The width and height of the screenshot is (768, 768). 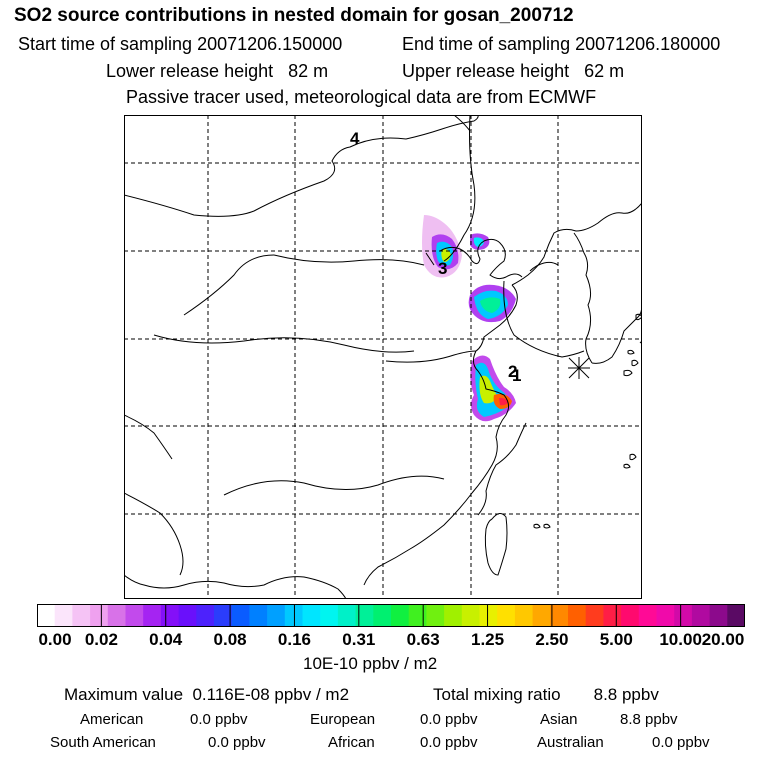 I want to click on plume-south-peak-center, so click(x=503, y=401).